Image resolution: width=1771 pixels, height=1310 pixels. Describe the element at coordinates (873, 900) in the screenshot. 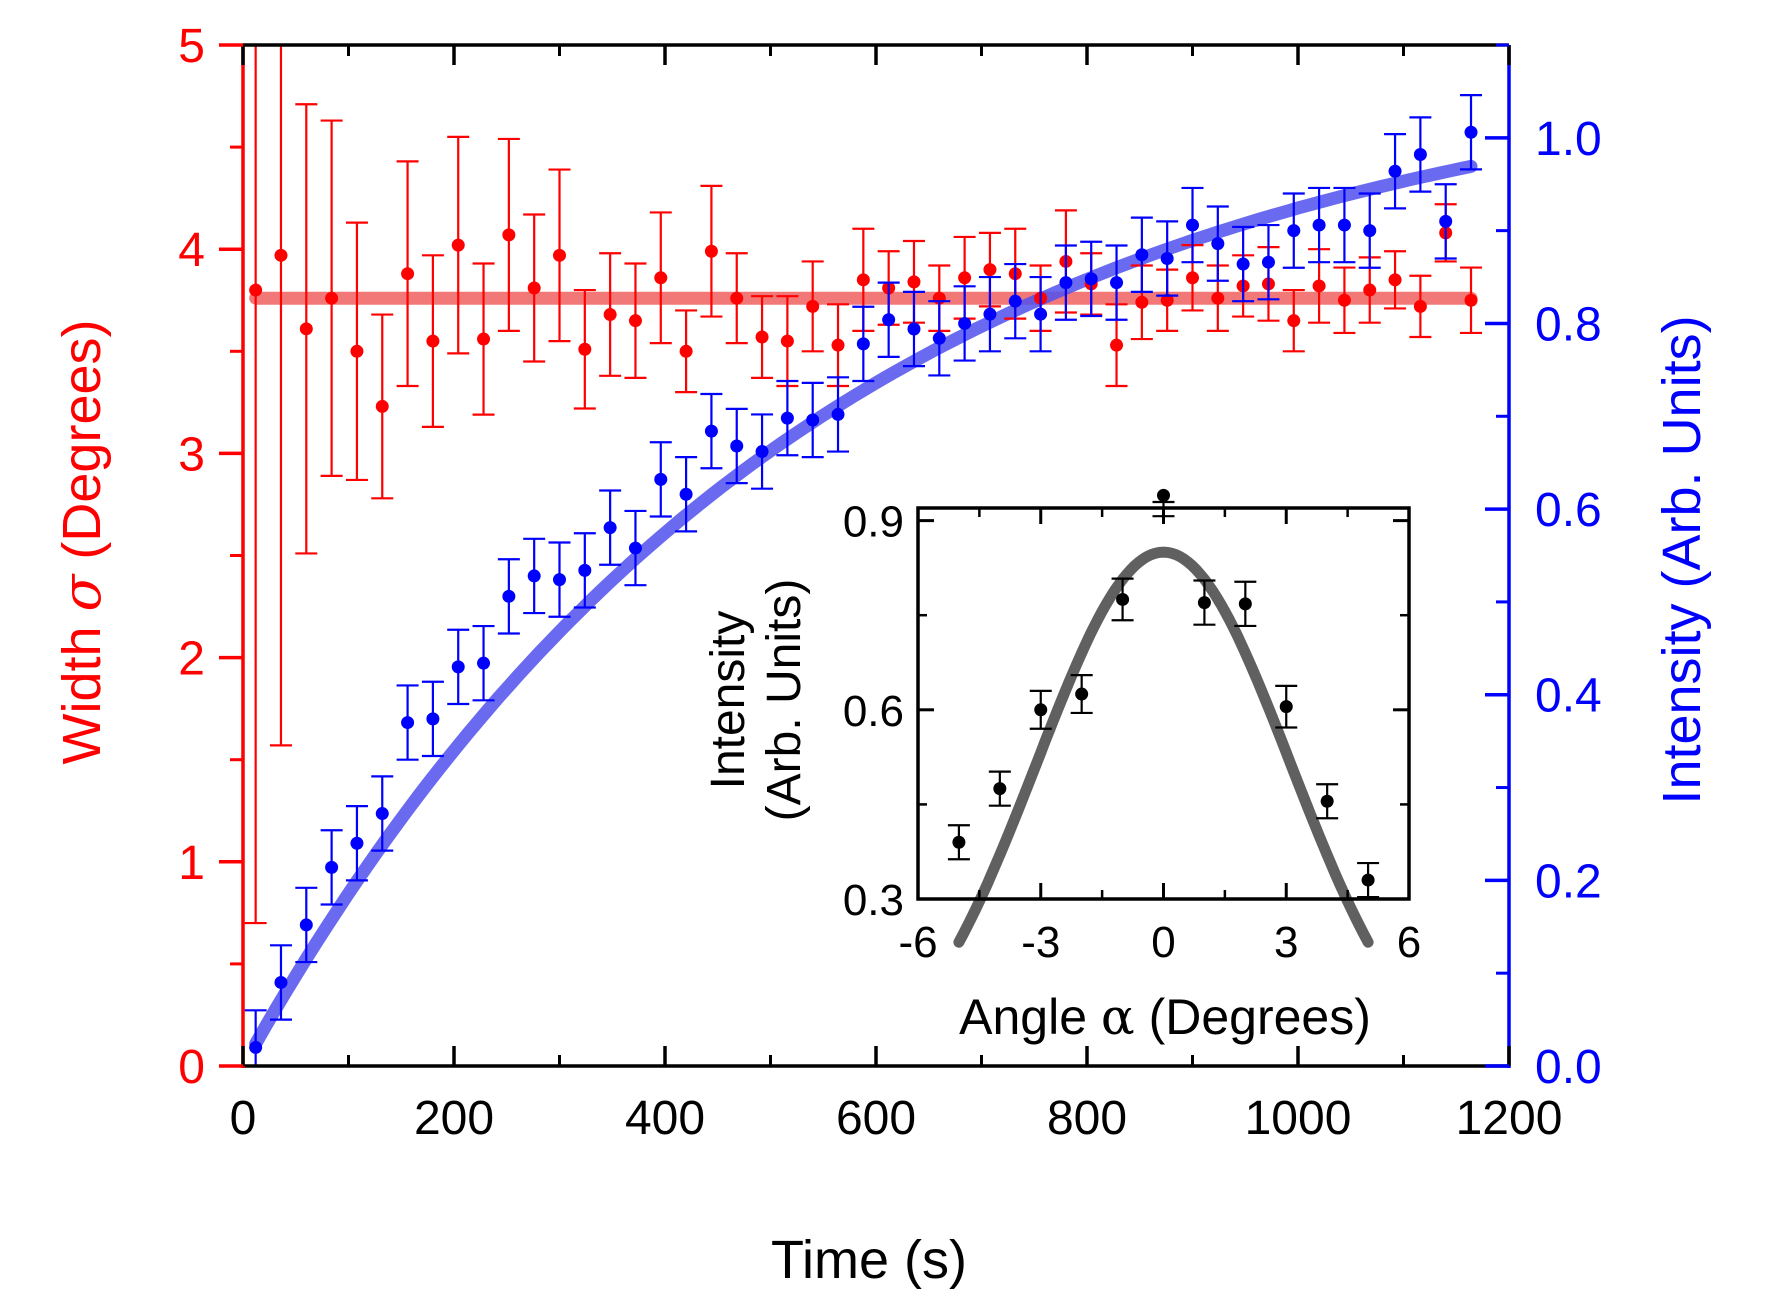

I see `inset-y-tick-label: 0.3` at that location.